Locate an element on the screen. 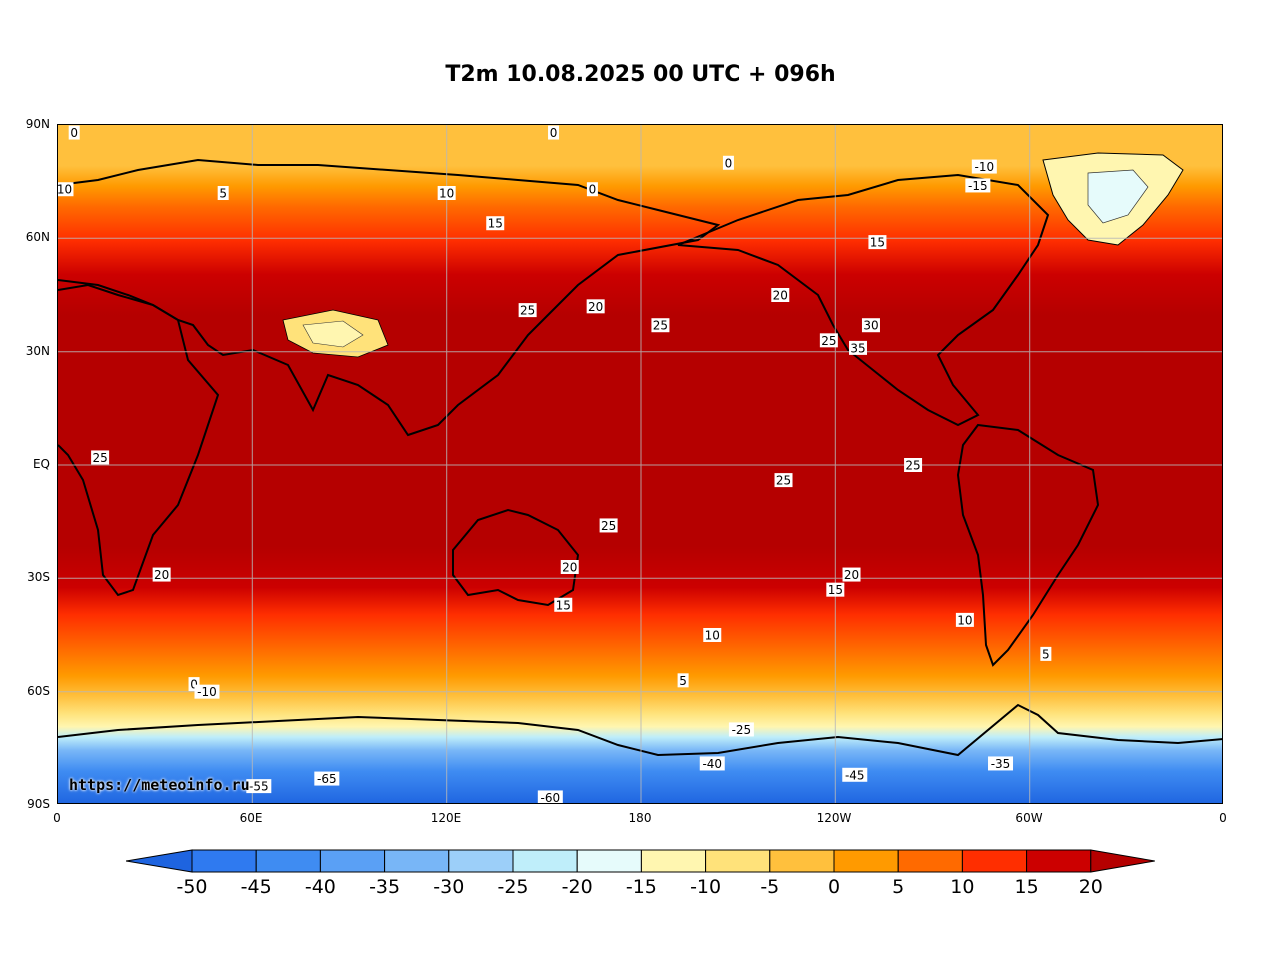 The height and width of the screenshot is (963, 1281). lat-label-30s: 30S is located at coordinates (38, 577).